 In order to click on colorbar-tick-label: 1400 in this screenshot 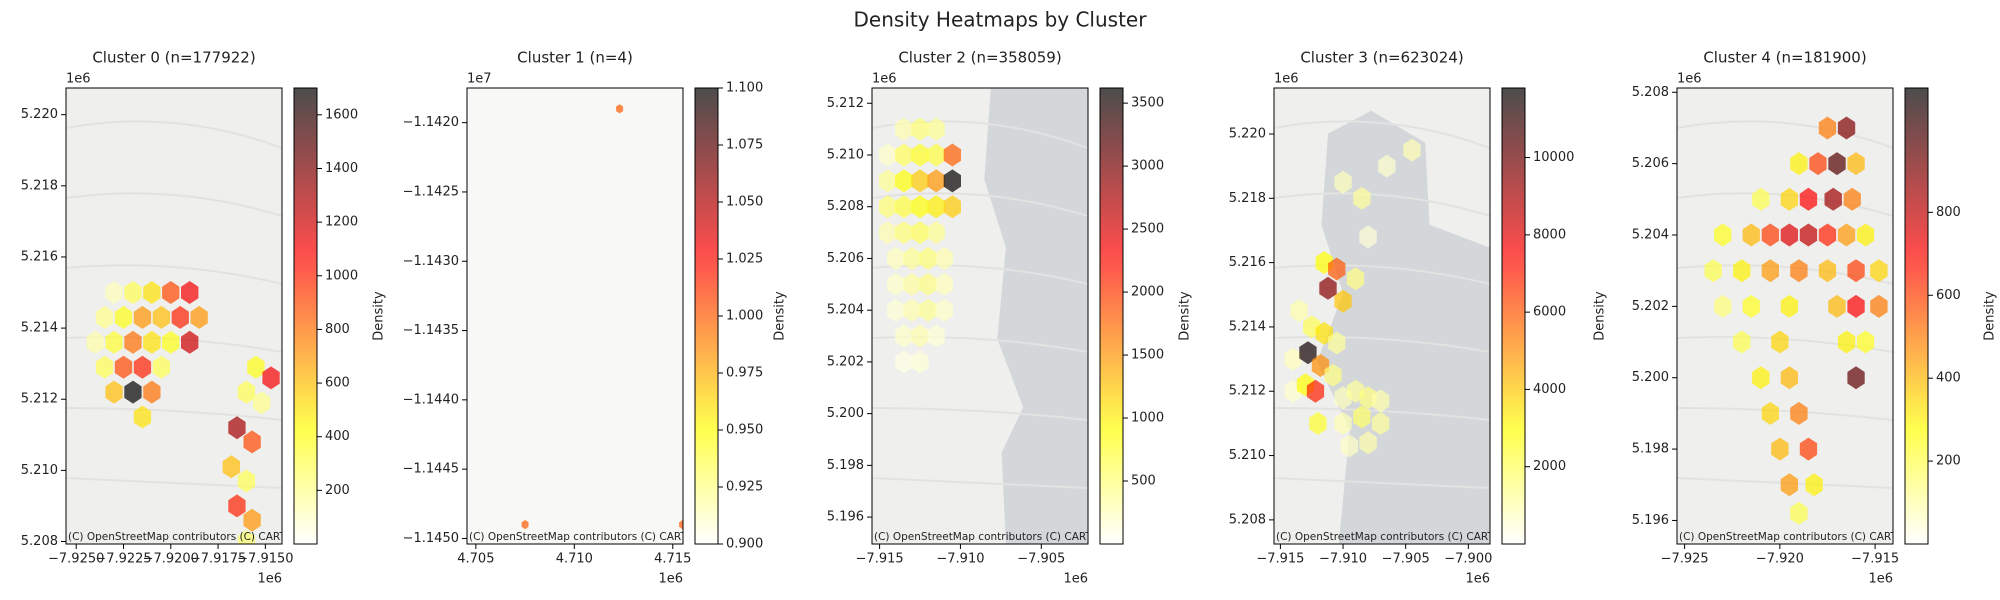, I will do `click(341, 168)`.